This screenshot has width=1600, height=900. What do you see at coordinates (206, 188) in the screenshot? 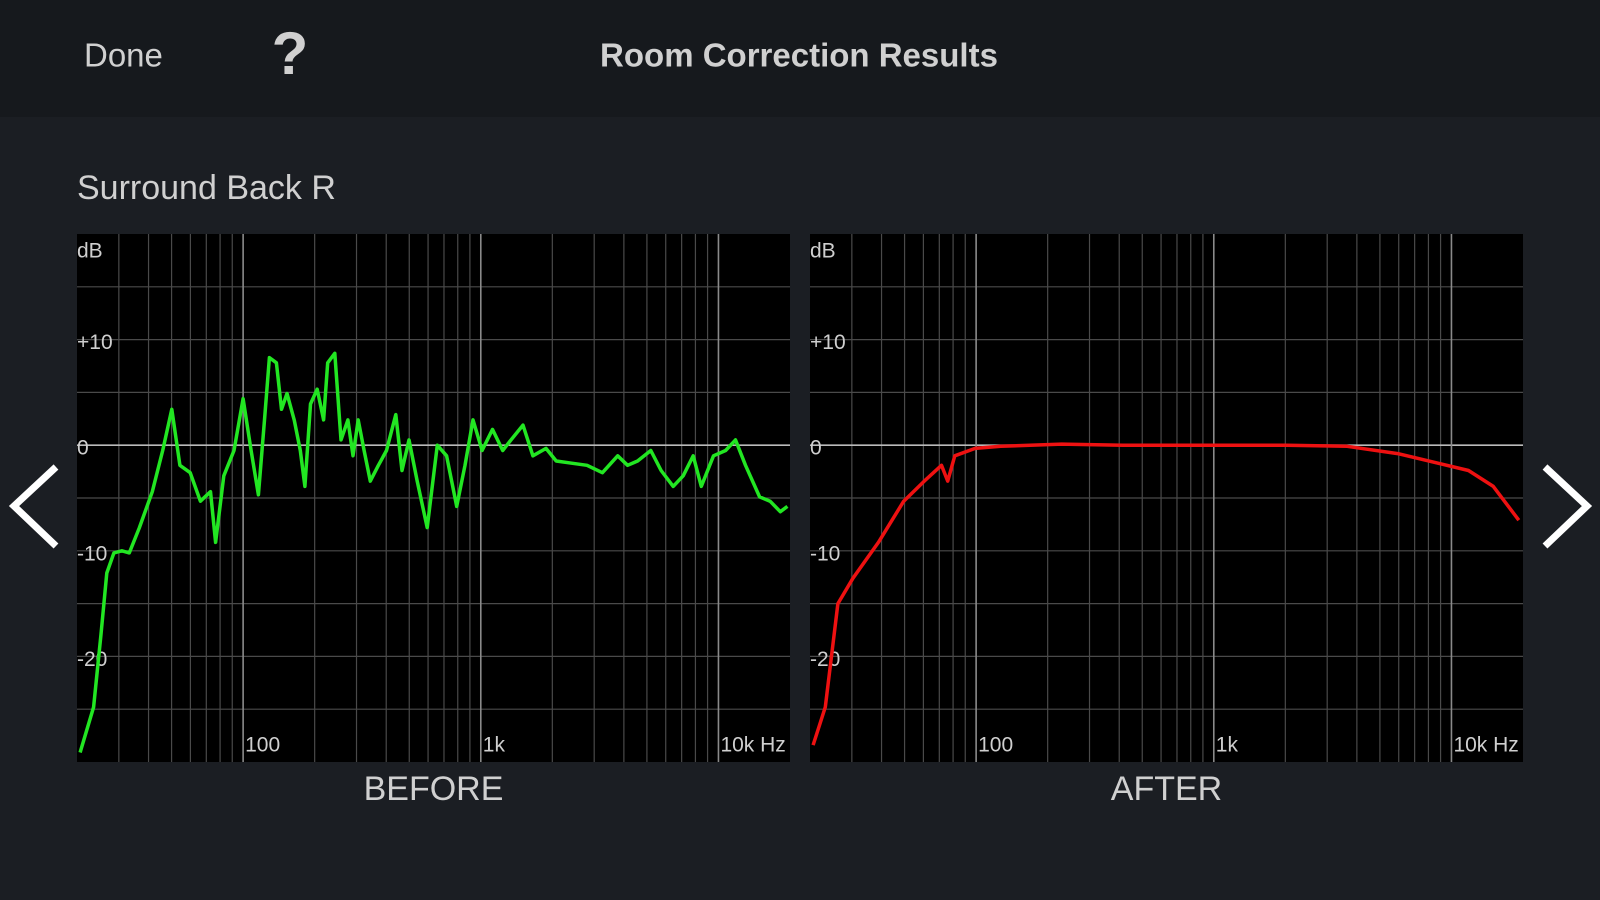
I see `channel-name: Surround Back R` at bounding box center [206, 188].